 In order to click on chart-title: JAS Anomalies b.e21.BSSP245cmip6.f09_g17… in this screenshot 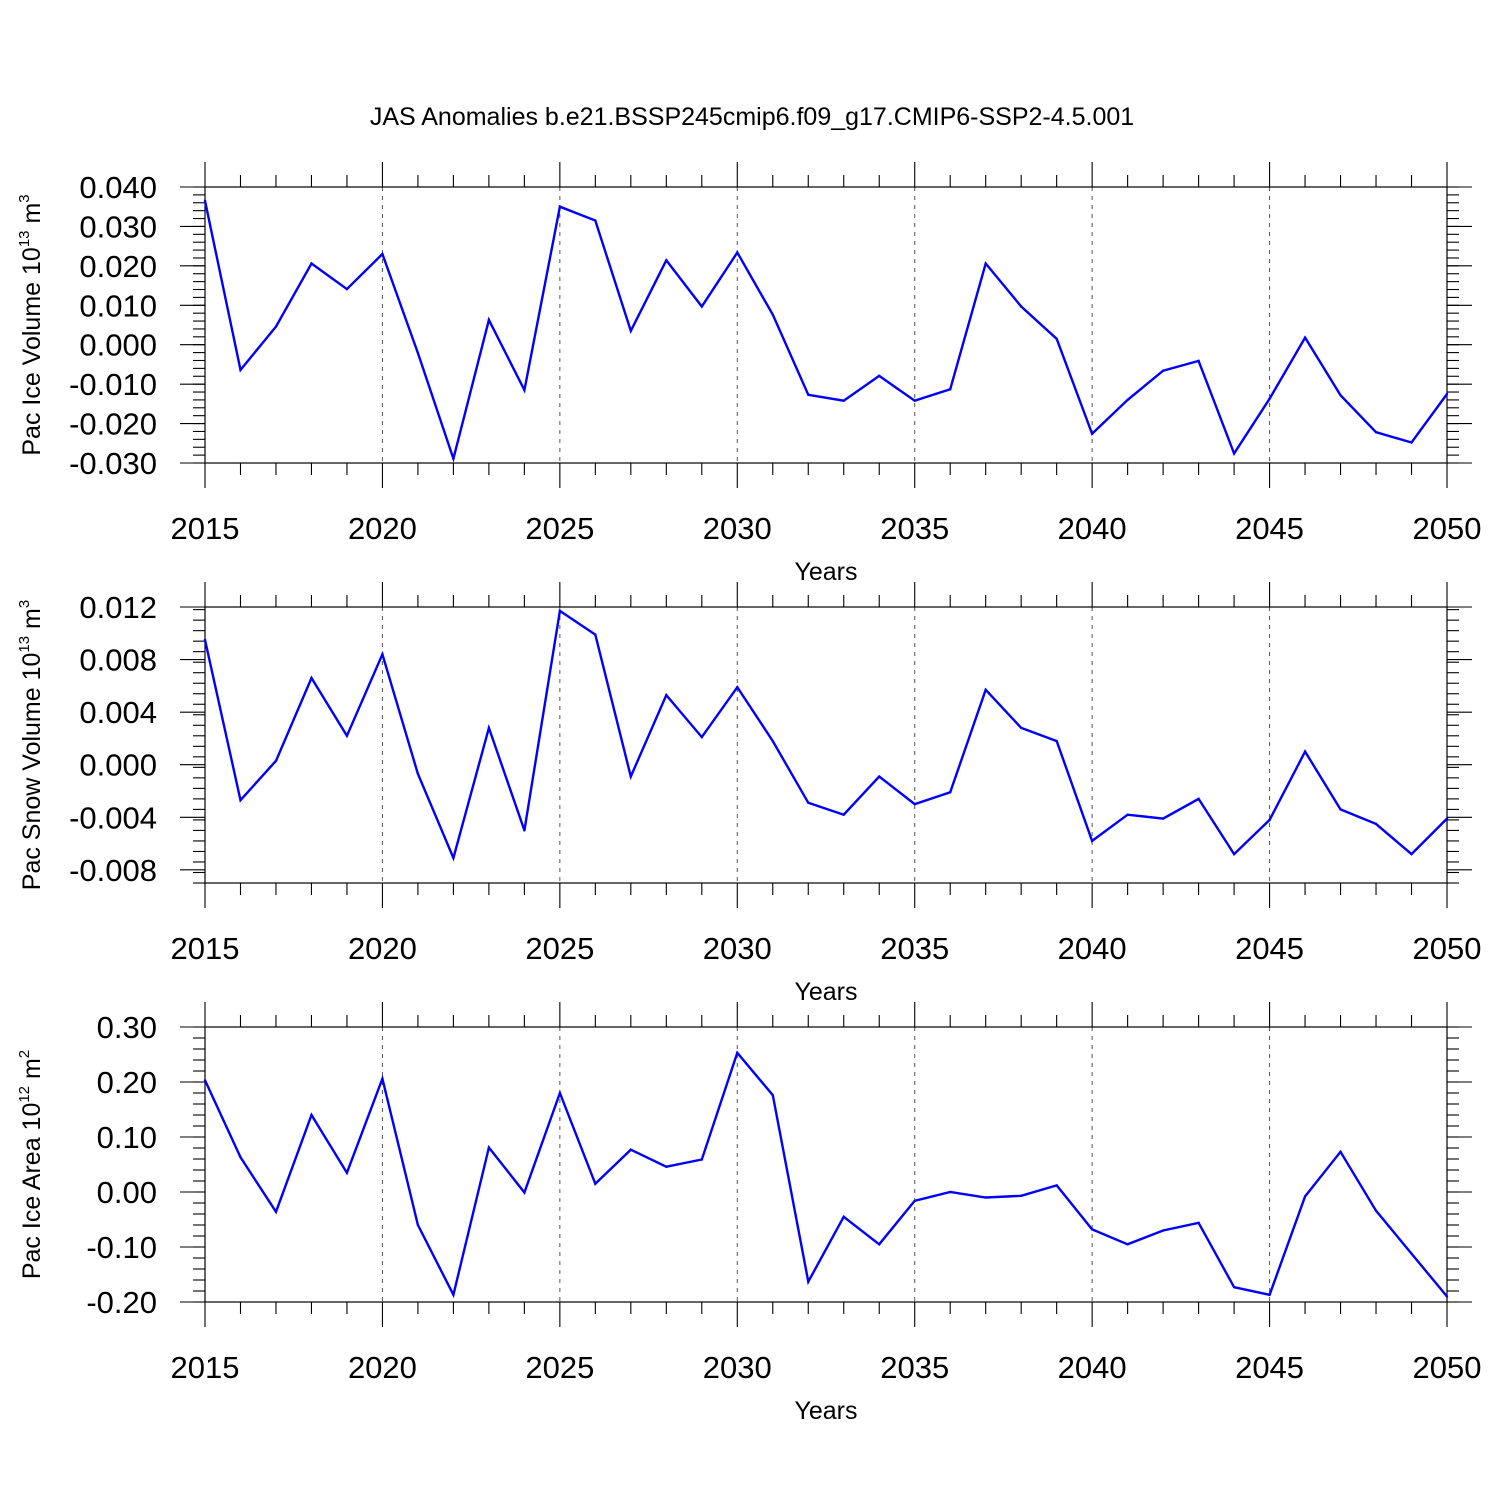, I will do `click(752, 117)`.